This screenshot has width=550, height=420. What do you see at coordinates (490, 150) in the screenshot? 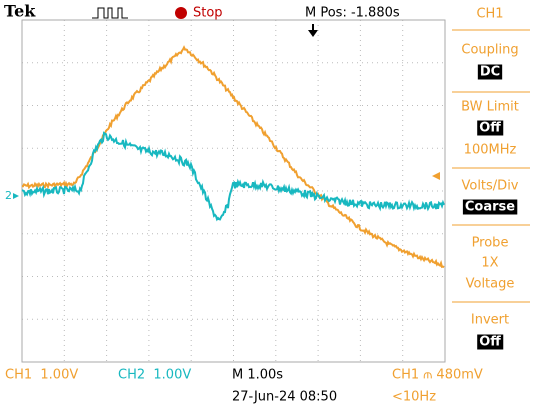
I see `menu-detail: 100MHz` at bounding box center [490, 150].